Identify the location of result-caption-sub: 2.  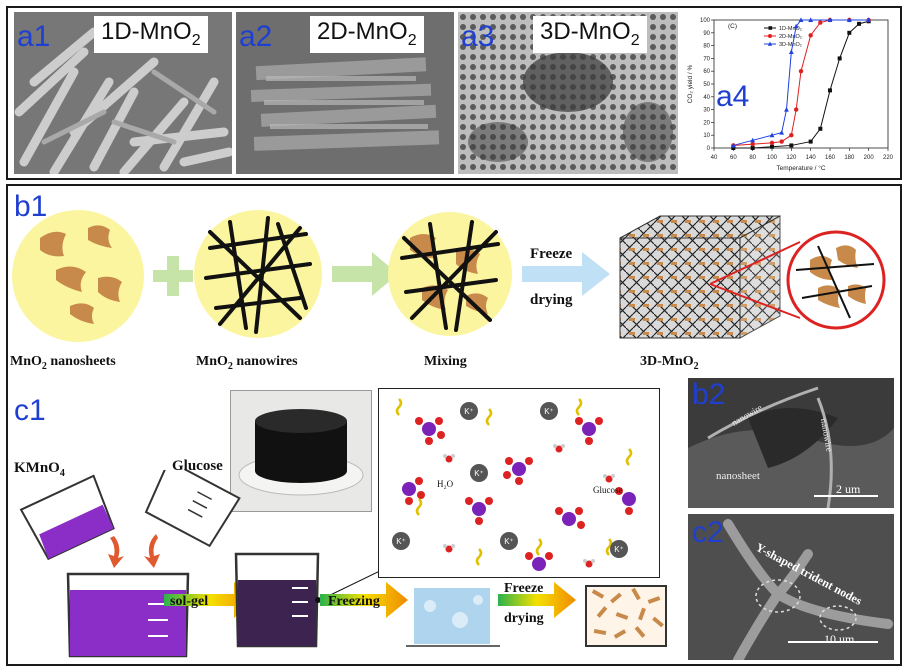
(696, 366).